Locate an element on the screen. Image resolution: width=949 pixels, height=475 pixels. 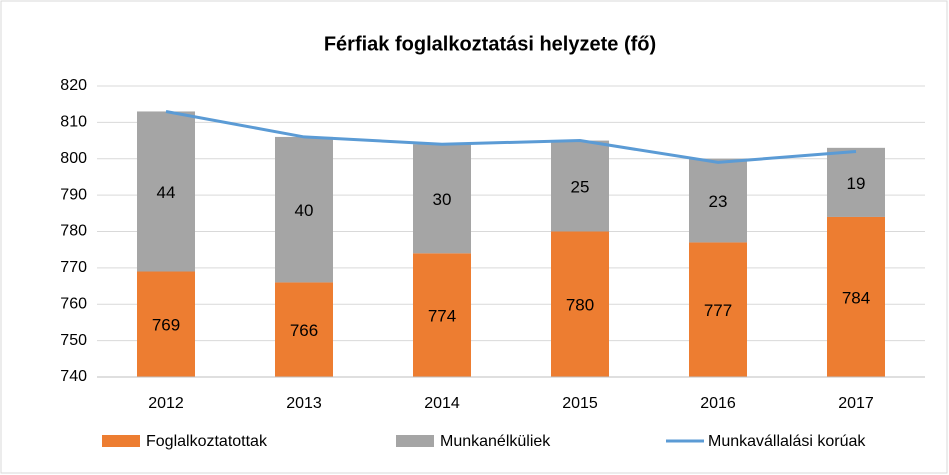
y-tick-label: 750 is located at coordinates (73, 340).